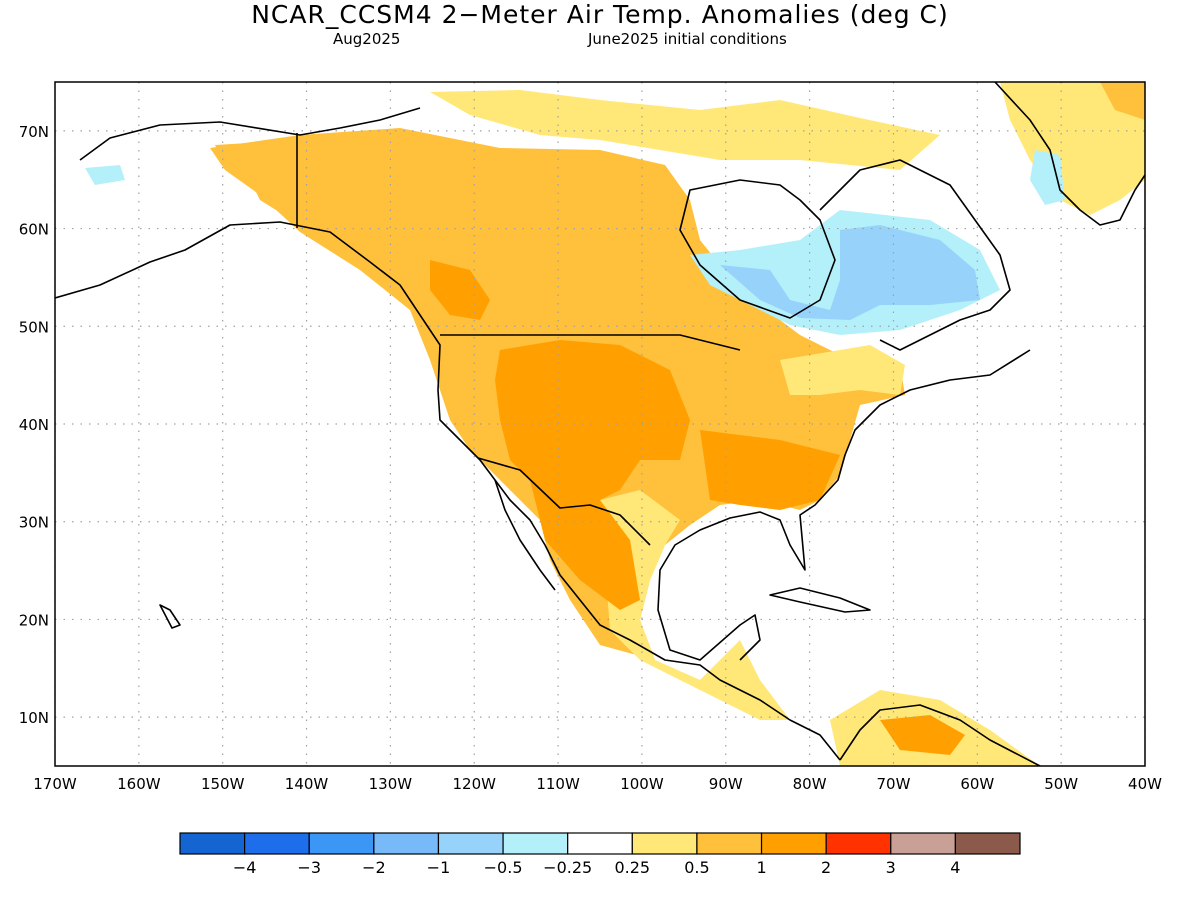 The width and height of the screenshot is (1200, 900). Describe the element at coordinates (955, 867) in the screenshot. I see `colorbar-tick-label: 4` at that location.